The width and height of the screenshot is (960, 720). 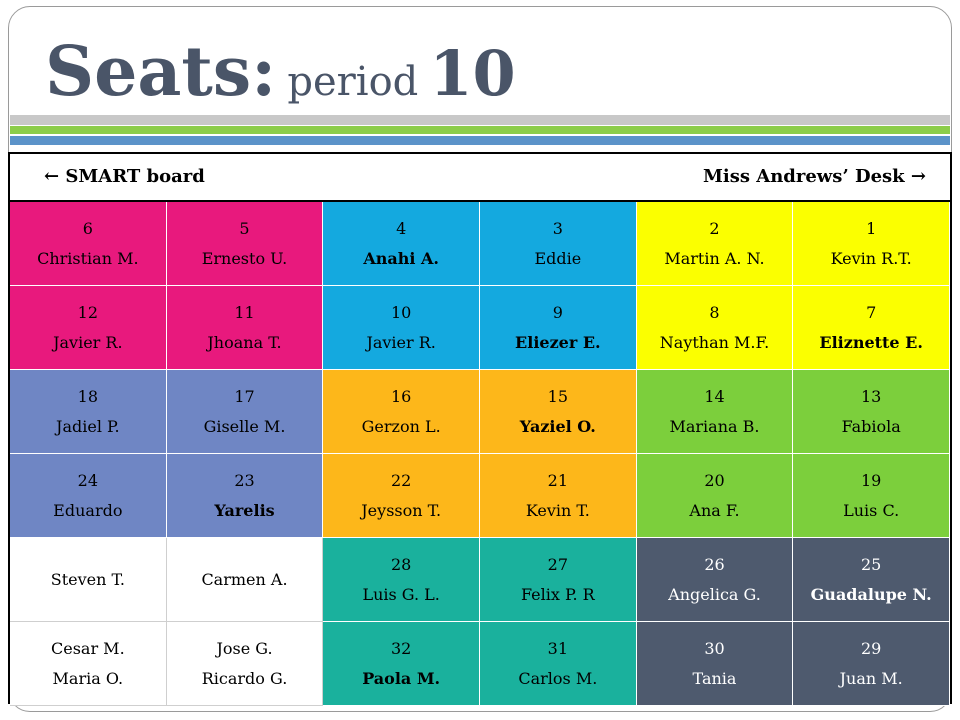 I want to click on seat-cell: Cesar M. Maria O., so click(x=88, y=664).